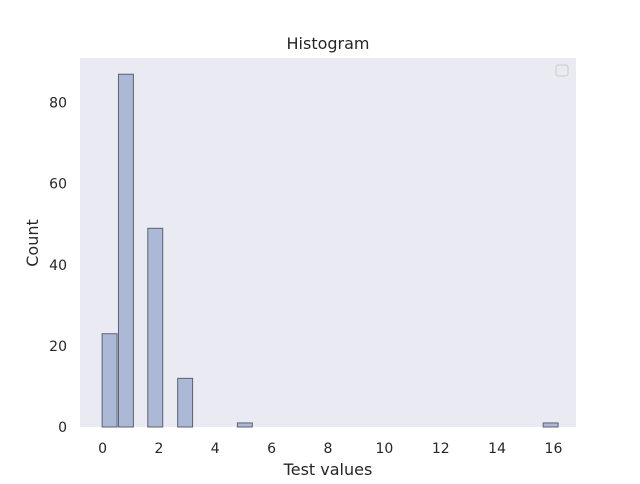 The image size is (640, 484). I want to click on x-tick-label: 12, so click(441, 449).